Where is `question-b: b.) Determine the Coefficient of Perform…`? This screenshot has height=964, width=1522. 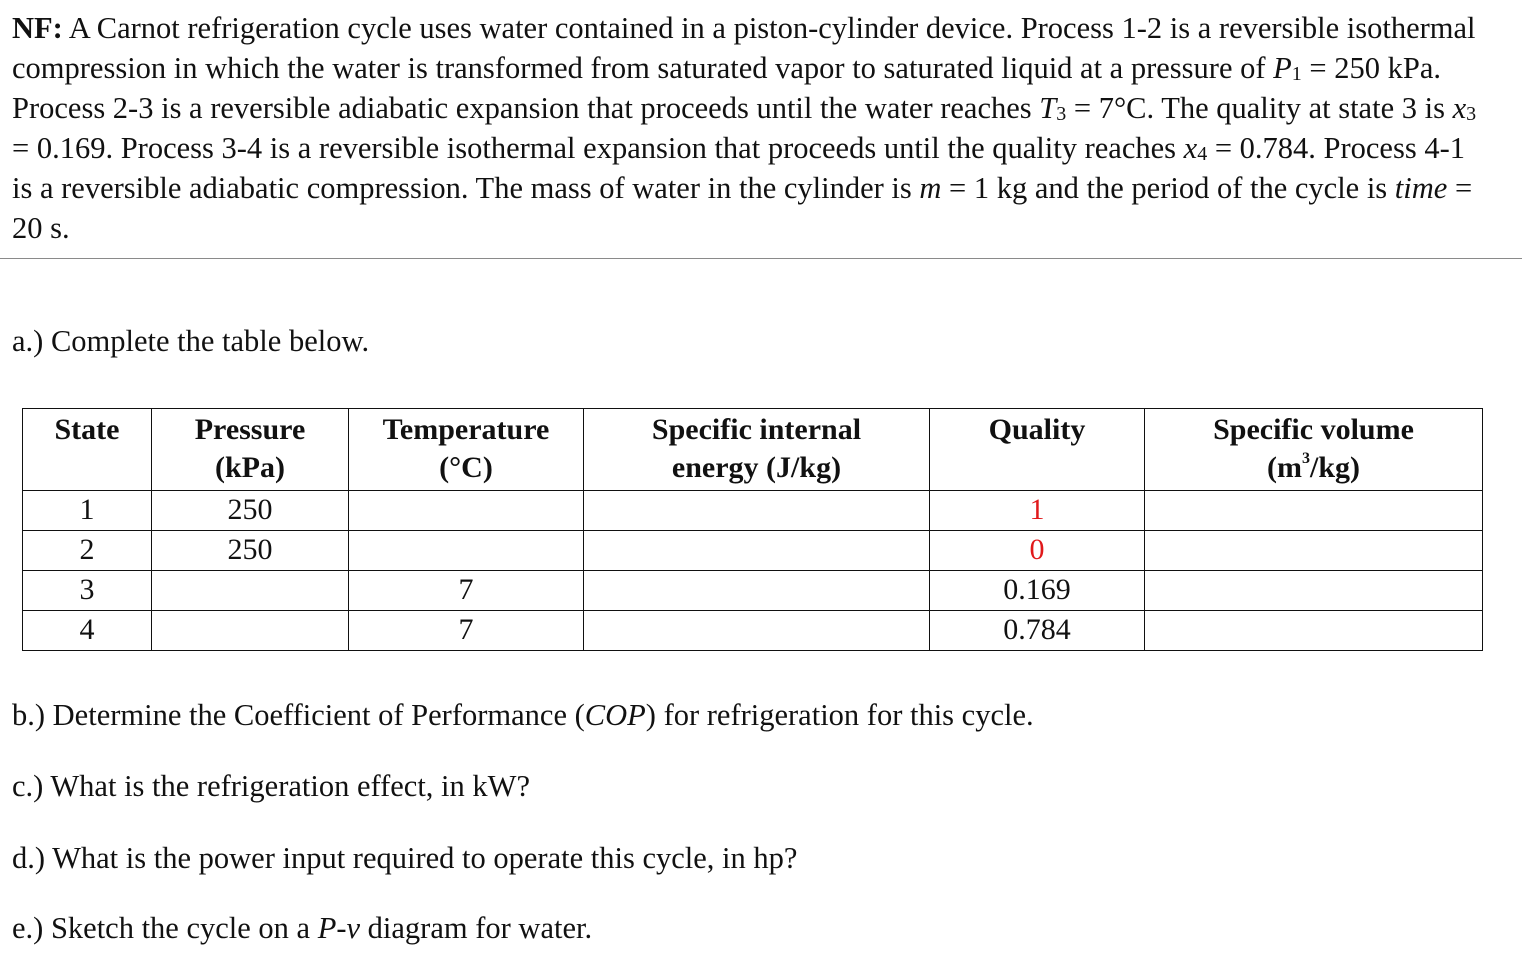
question-b: b.) Determine the Coefficient of Perform… is located at coordinates (523, 715).